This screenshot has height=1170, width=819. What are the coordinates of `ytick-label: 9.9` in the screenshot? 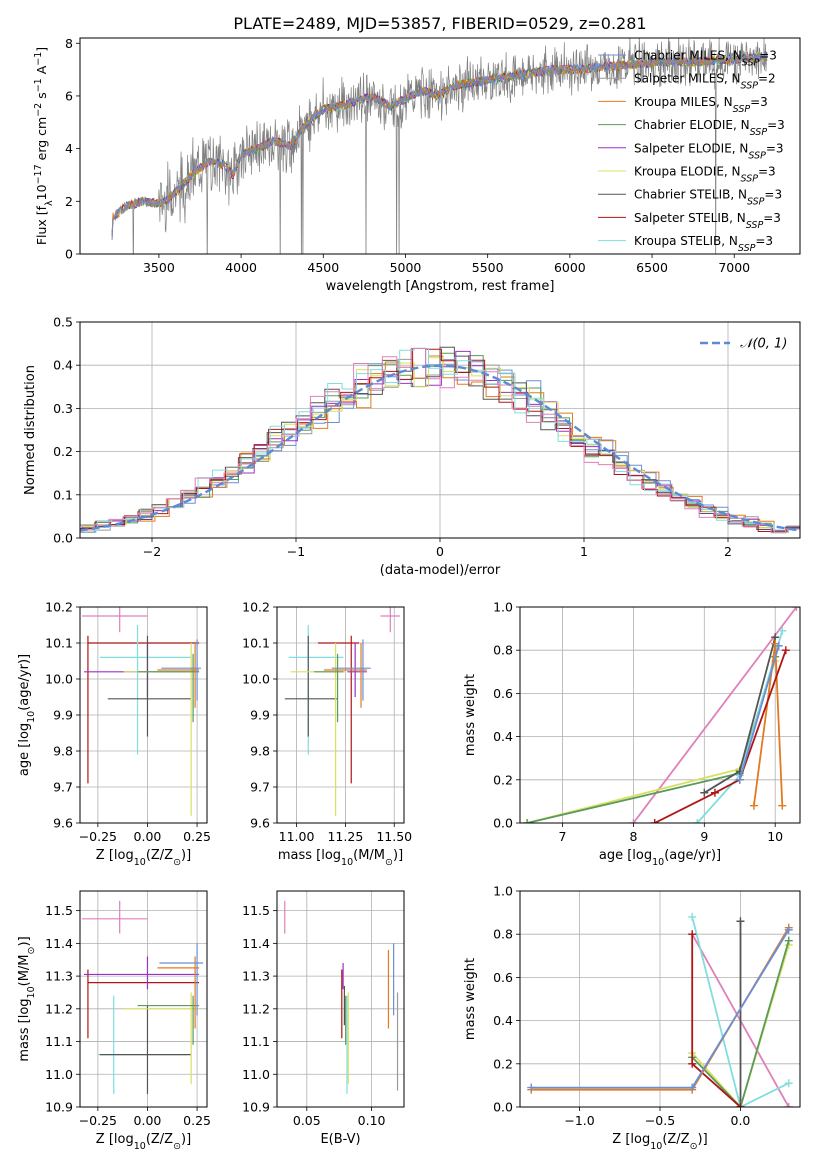 It's located at (260, 715).